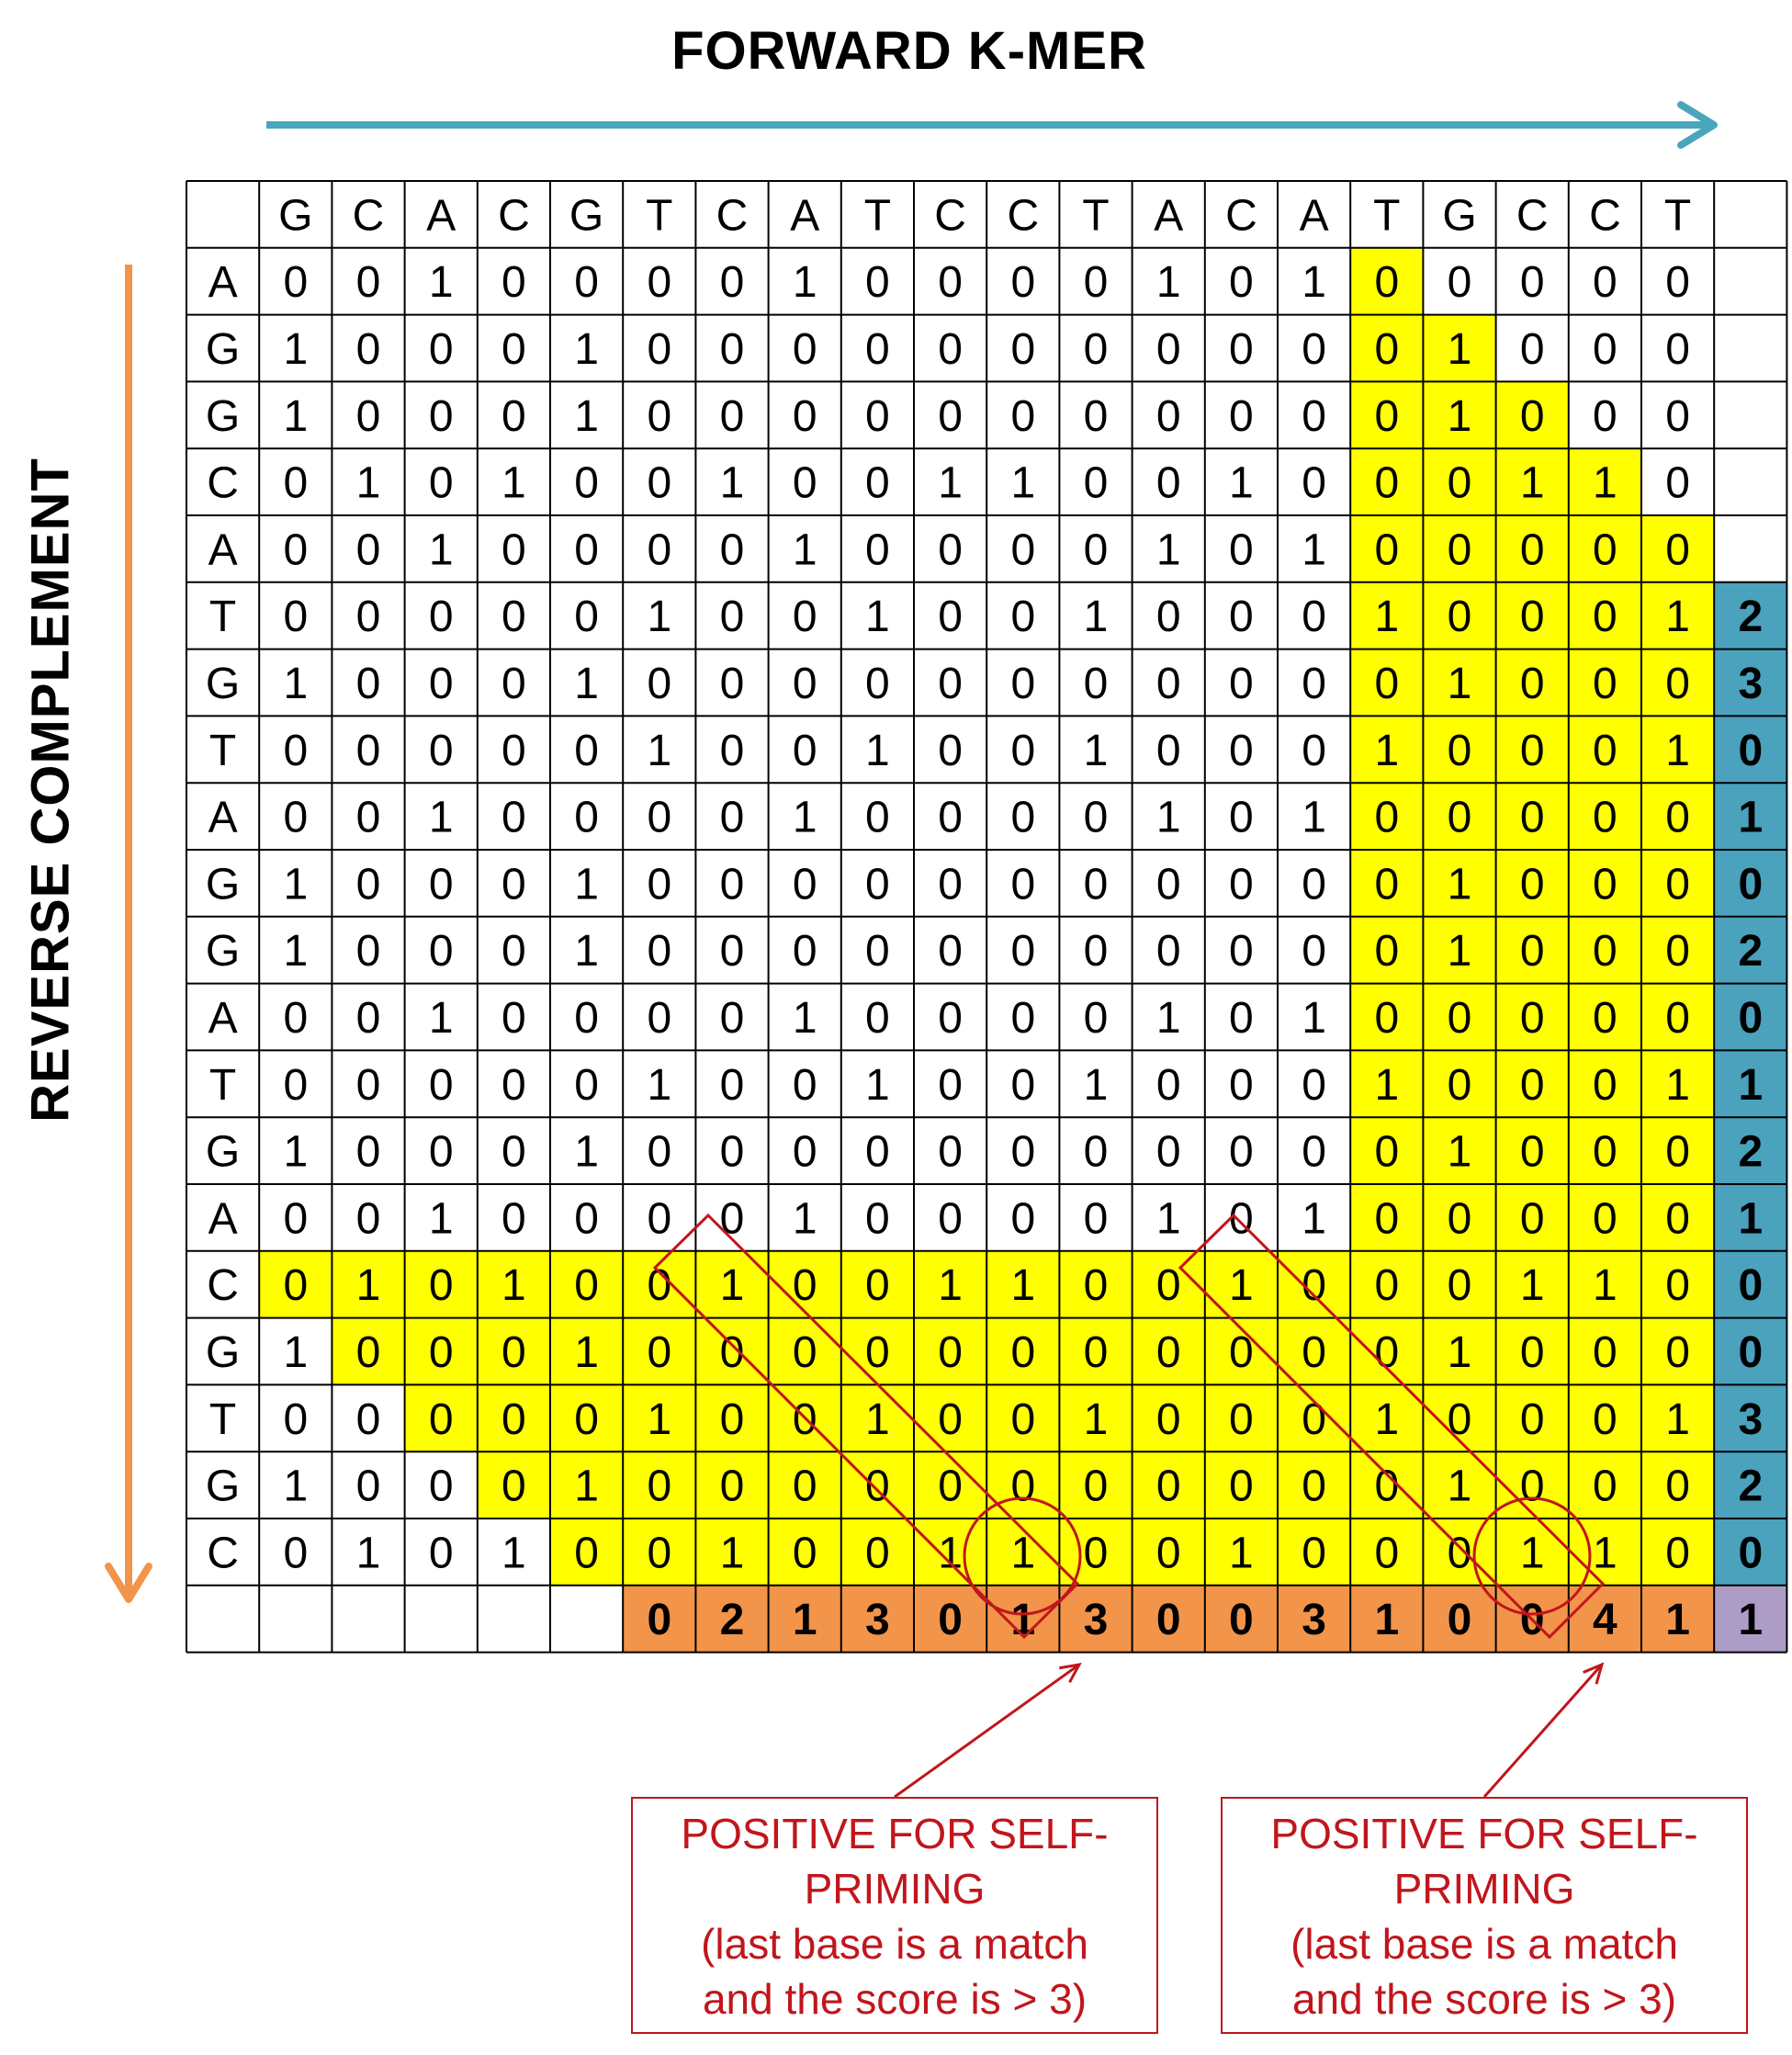  I want to click on col-score: 0, so click(1460, 1620).